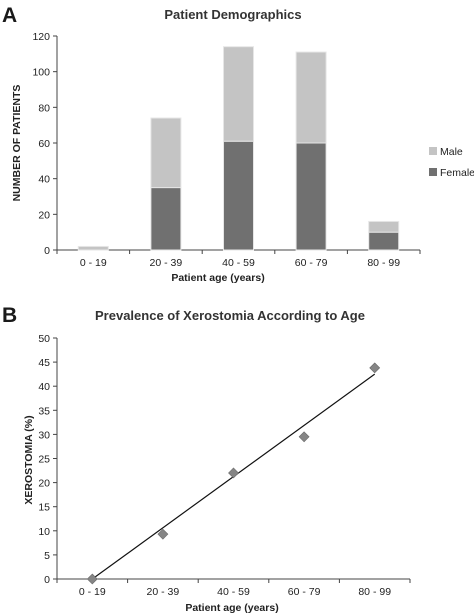  What do you see at coordinates (47, 580) in the screenshot?
I see `chart-b-y-tick-label: 0` at bounding box center [47, 580].